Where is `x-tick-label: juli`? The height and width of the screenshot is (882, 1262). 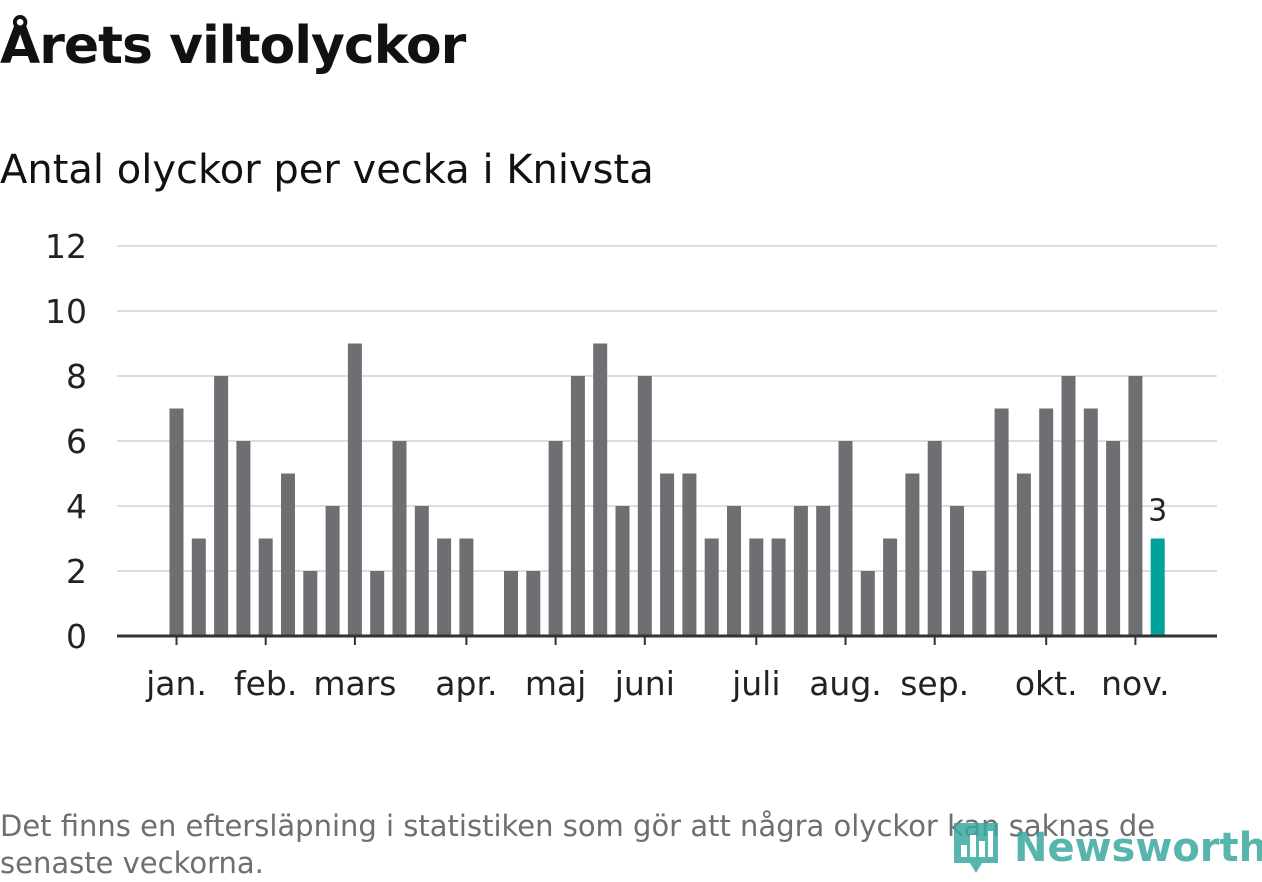 x-tick-label: juli is located at coordinates (755, 683).